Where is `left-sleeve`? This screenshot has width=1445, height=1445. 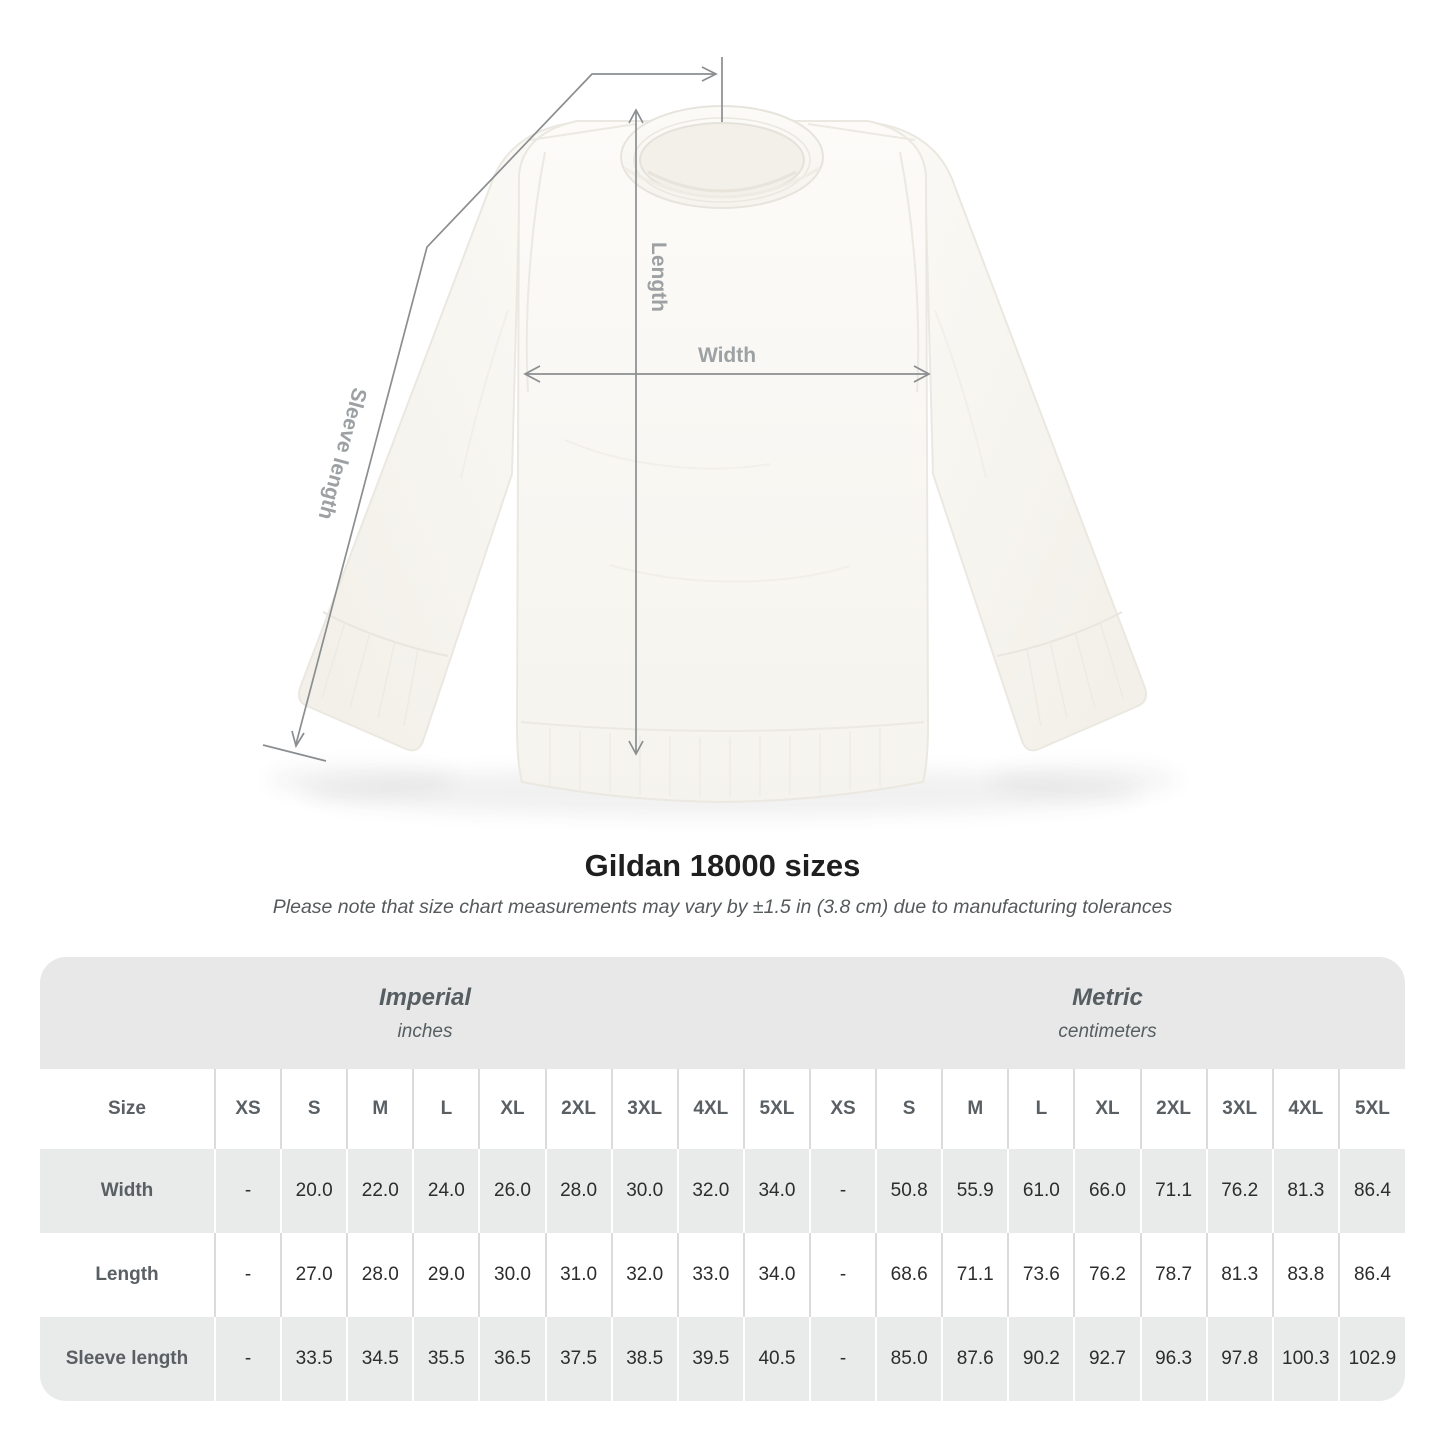 left-sleeve is located at coordinates (438, 436).